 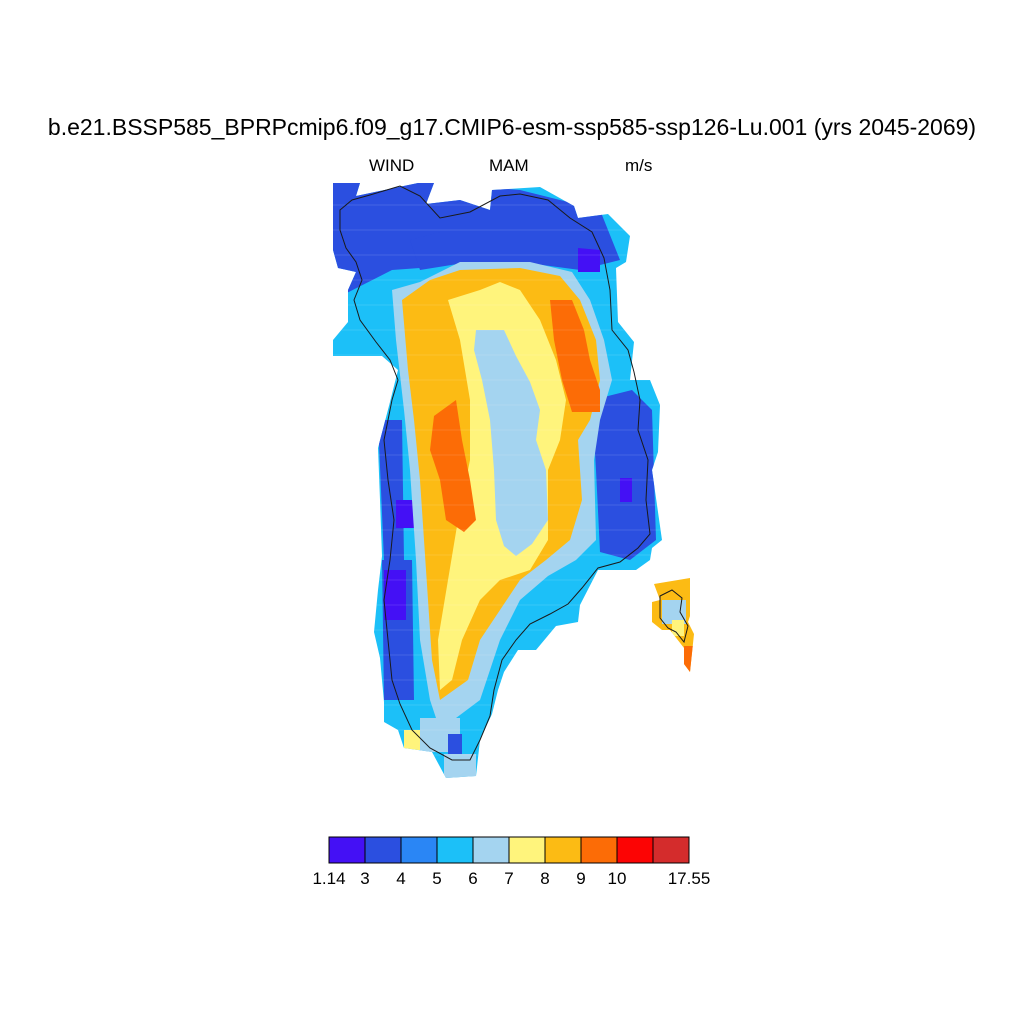 What do you see at coordinates (473, 878) in the screenshot?
I see `colorbar-tick-label: 6` at bounding box center [473, 878].